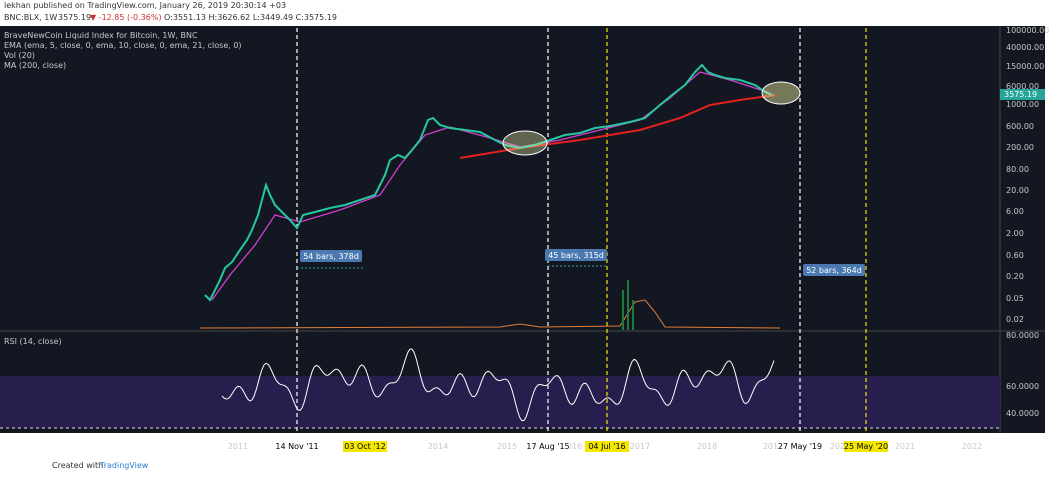 The image size is (1050, 481). Describe the element at coordinates (238, 446) in the screenshot. I see `time-label: 2011` at that location.